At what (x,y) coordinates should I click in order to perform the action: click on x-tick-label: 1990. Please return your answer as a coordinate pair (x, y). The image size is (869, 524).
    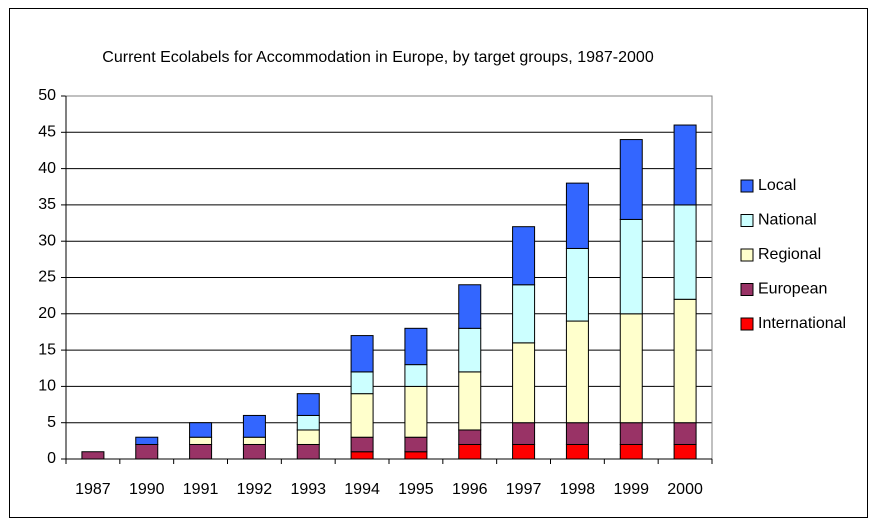
    Looking at the image, I should click on (147, 489).